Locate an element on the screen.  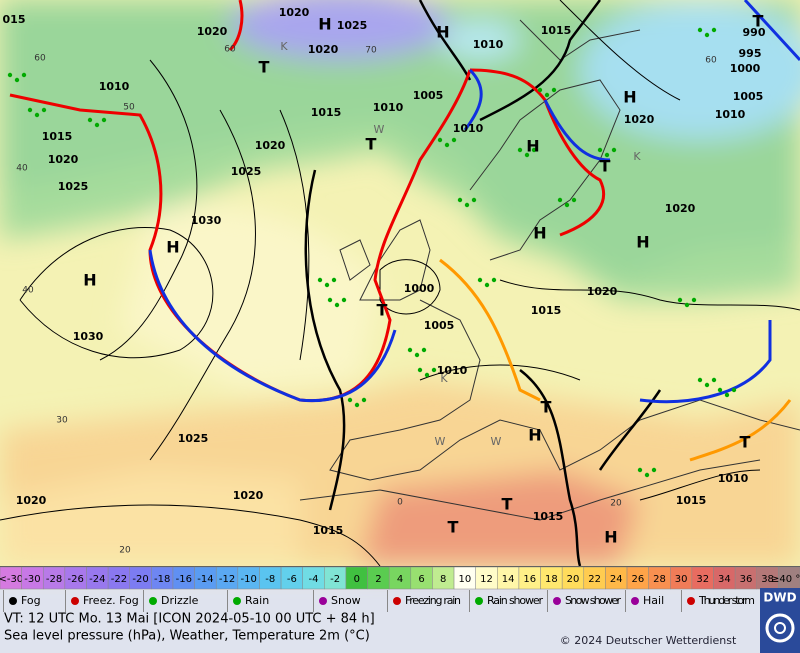
scale-label: -16 is located at coordinates (184, 579).